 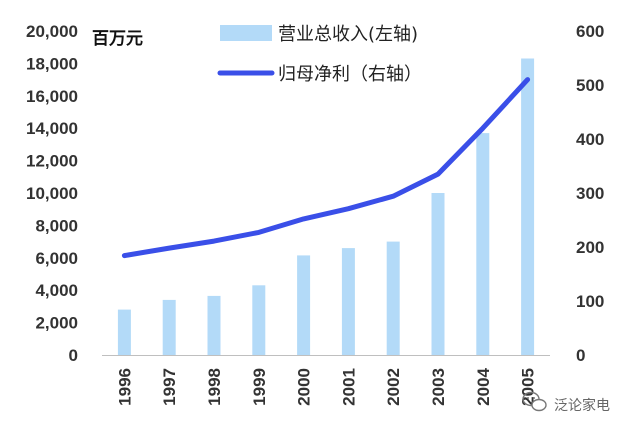 What do you see at coordinates (117, 39) in the screenshot?
I see `unit-label: 百万元` at bounding box center [117, 39].